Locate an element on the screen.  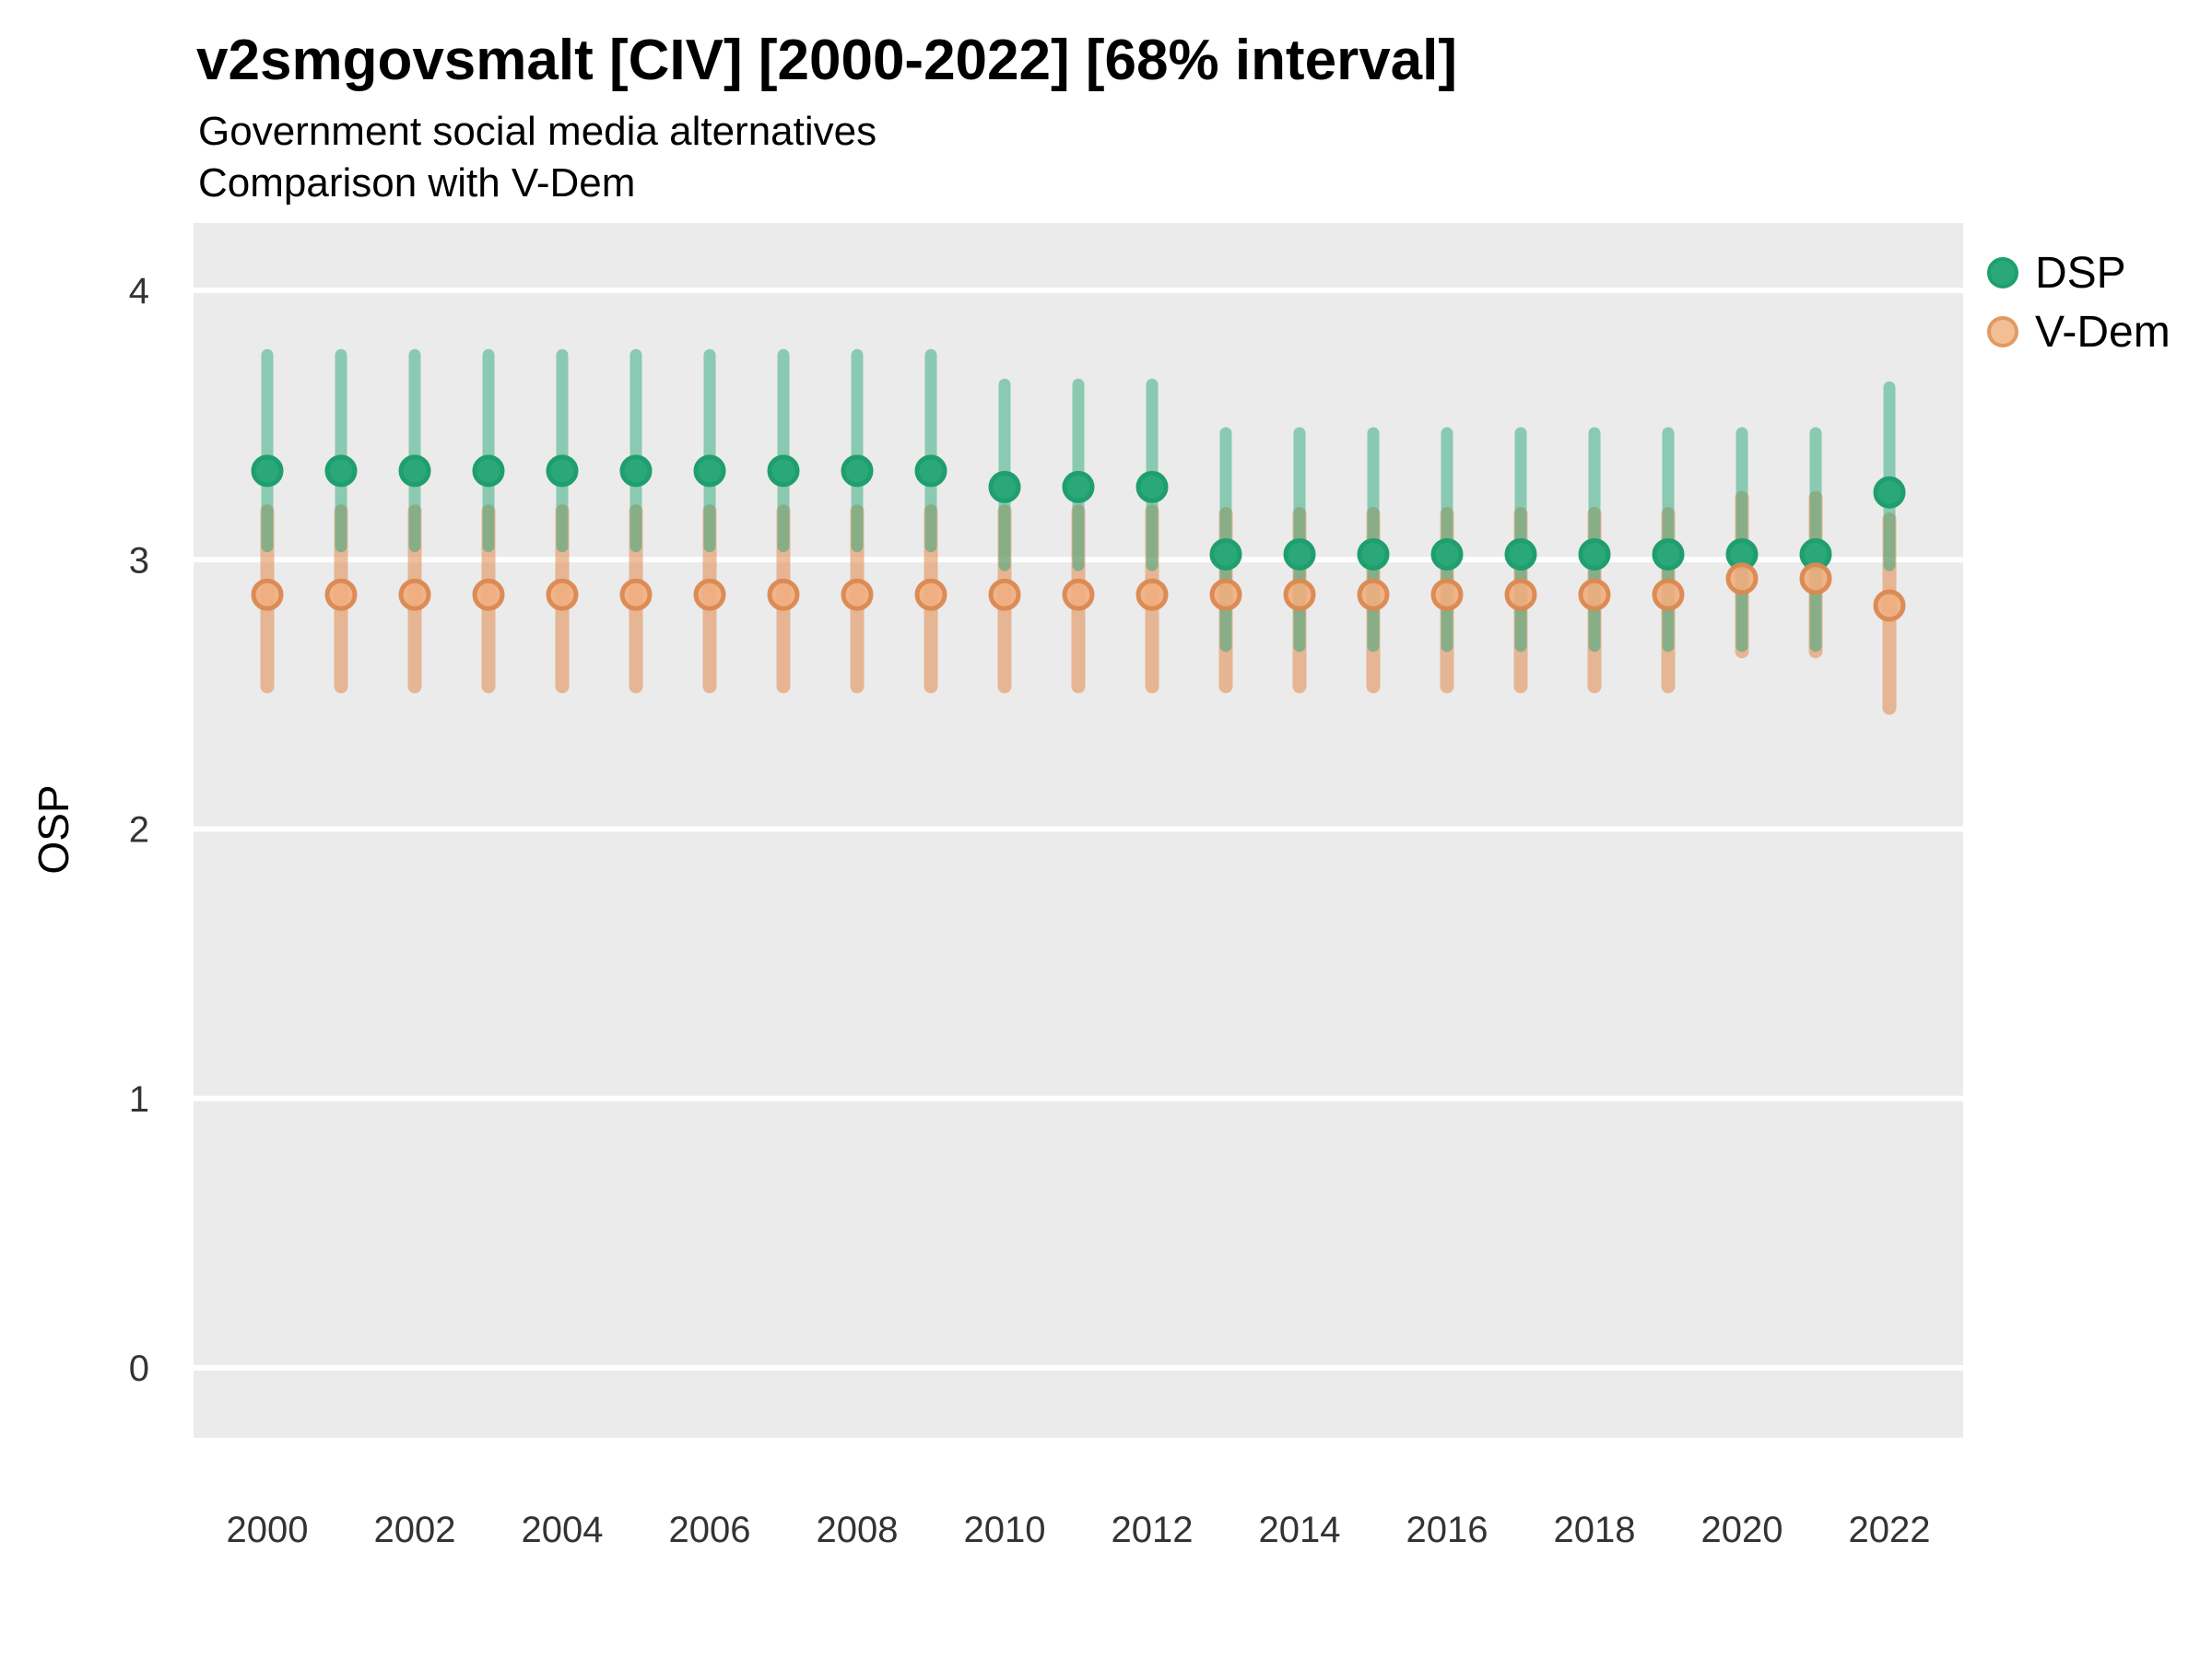
vdem-point-2016 is located at coordinates (1447, 594).